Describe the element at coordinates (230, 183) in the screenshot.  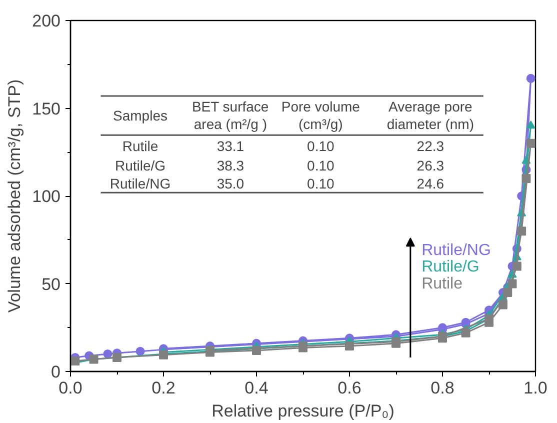
I see `annotation: 35.0` at that location.